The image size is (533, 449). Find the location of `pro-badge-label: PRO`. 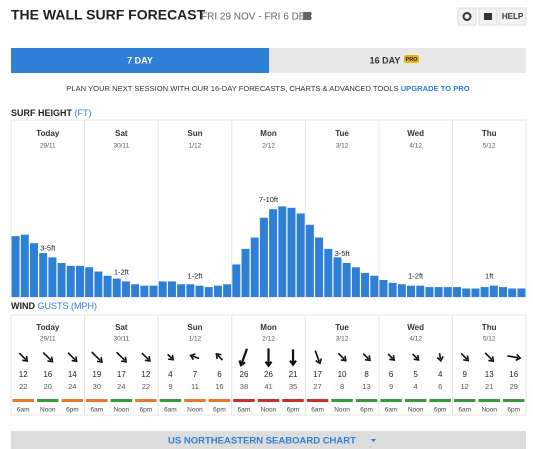

pro-badge-label: PRO is located at coordinates (412, 60).